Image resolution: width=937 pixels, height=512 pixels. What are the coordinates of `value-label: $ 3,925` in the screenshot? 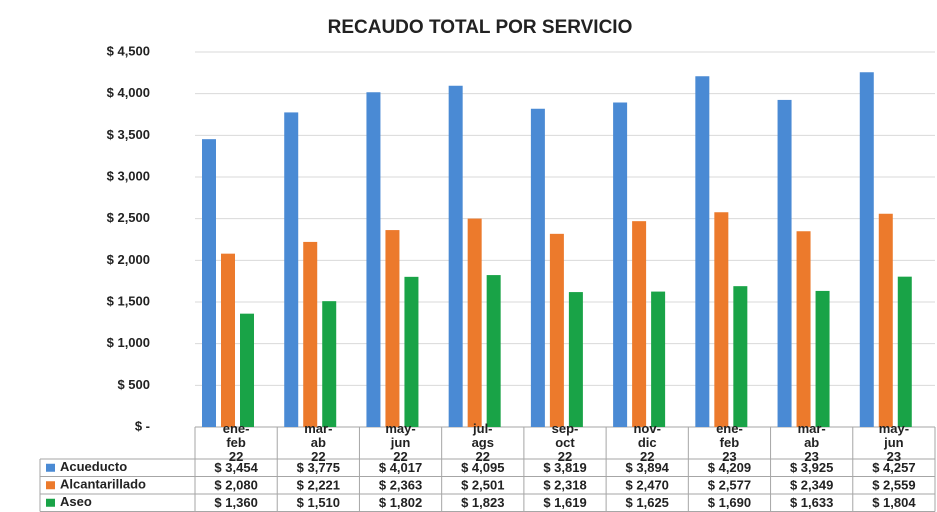 It's located at (811, 467).